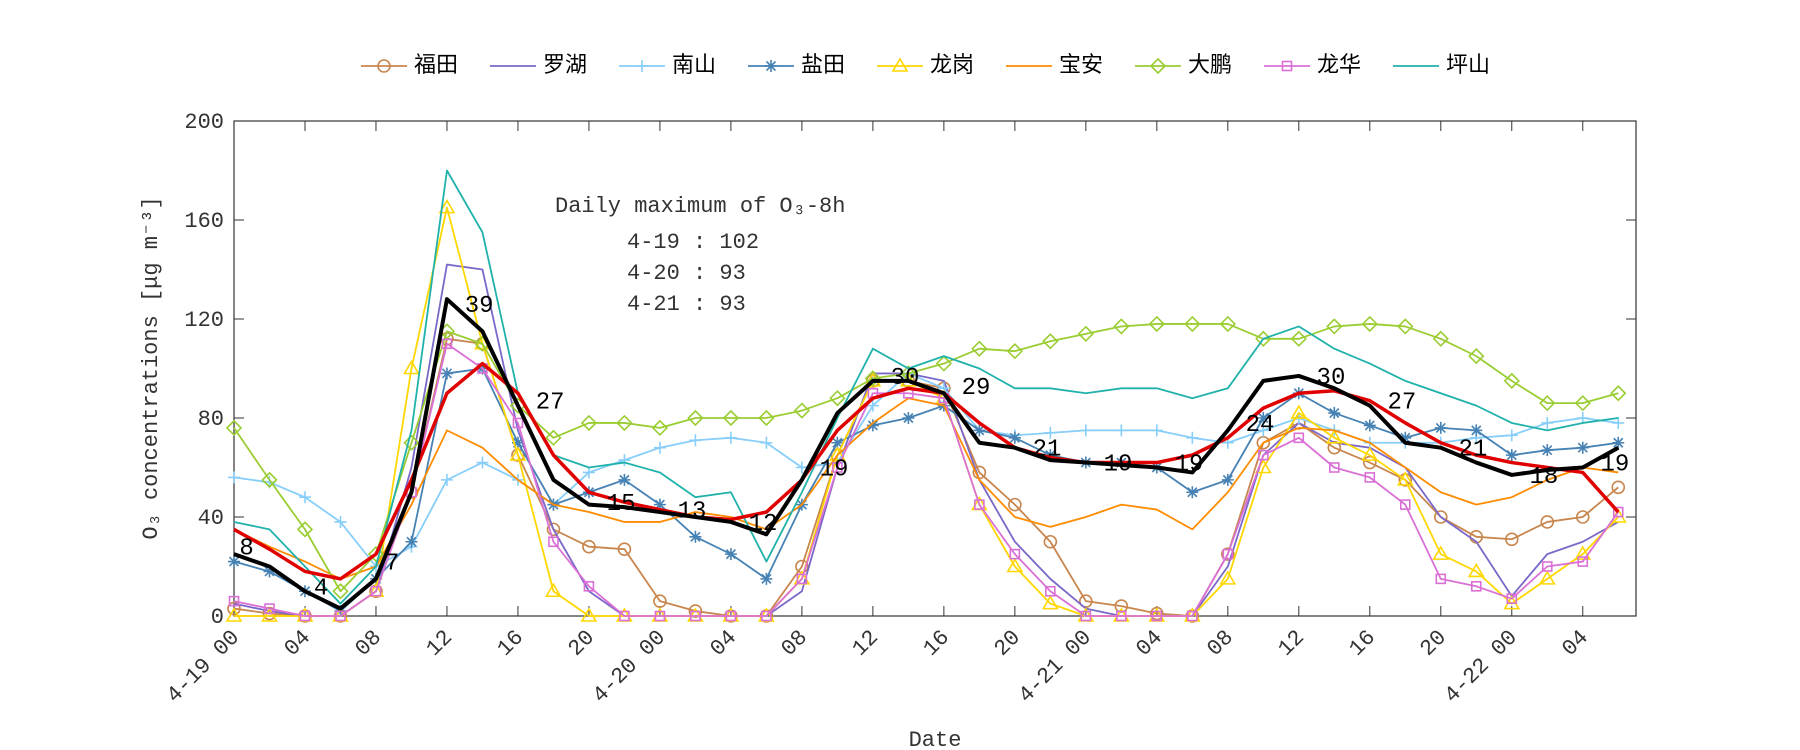  Describe the element at coordinates (246, 549) in the screenshot. I see `point-label: 8` at that location.